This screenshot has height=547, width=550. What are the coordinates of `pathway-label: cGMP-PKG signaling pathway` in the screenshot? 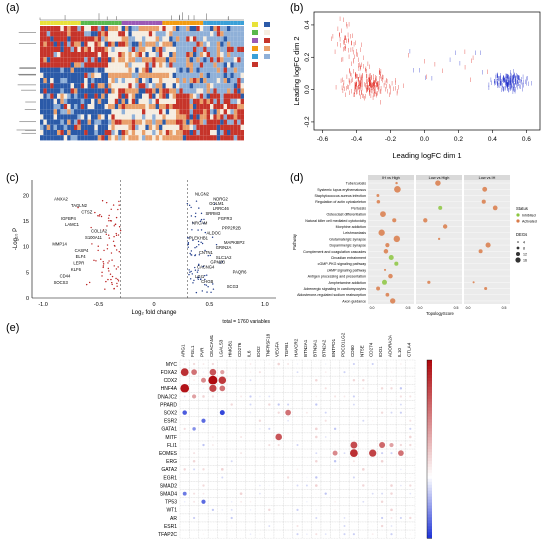 It's located at (342, 264).